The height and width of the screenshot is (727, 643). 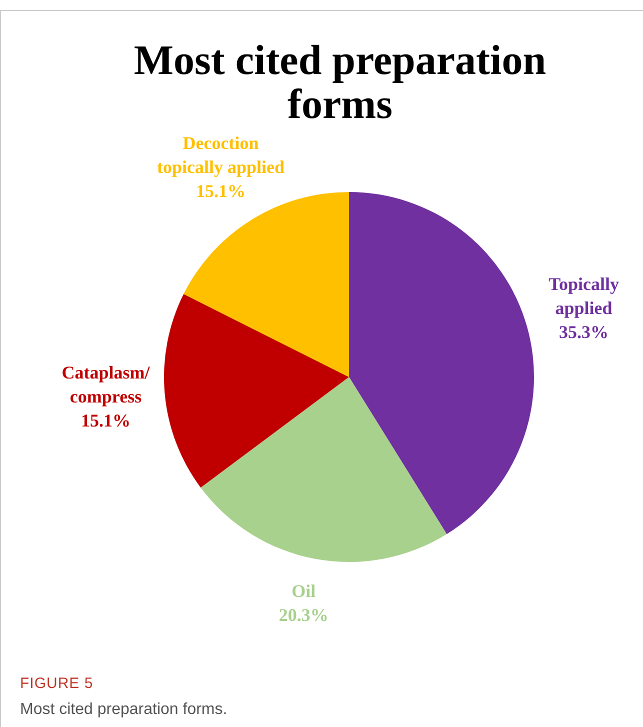 What do you see at coordinates (220, 155) in the screenshot?
I see `slice-label: Decoction topically applied` at bounding box center [220, 155].